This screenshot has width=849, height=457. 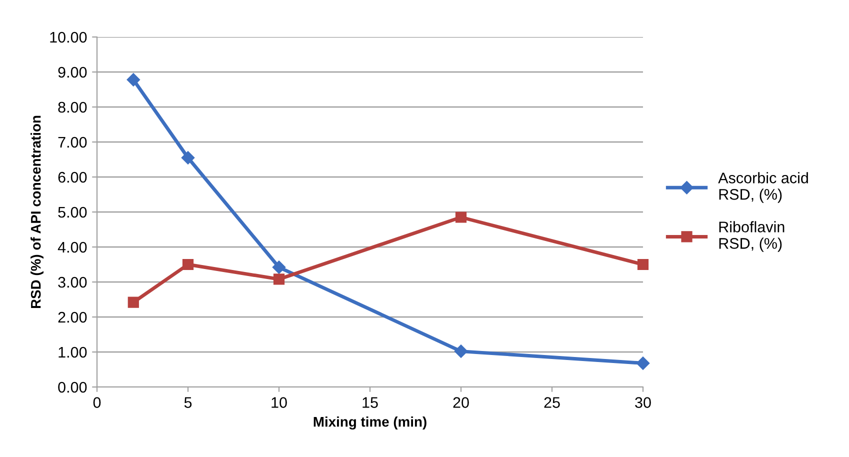 What do you see at coordinates (370, 423) in the screenshot?
I see `x-axis-title: Mixing time (min)` at bounding box center [370, 423].